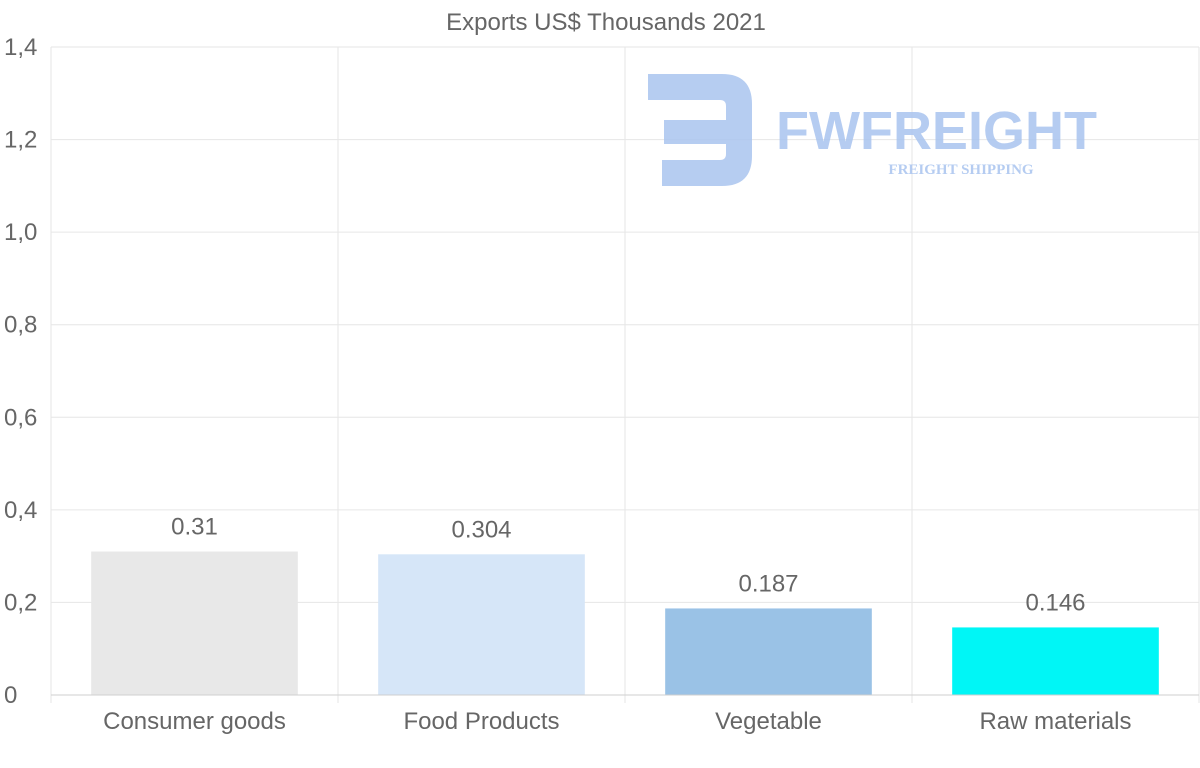 The width and height of the screenshot is (1200, 768). I want to click on chart-title: Exports US$ Thousands 2021, so click(606, 22).